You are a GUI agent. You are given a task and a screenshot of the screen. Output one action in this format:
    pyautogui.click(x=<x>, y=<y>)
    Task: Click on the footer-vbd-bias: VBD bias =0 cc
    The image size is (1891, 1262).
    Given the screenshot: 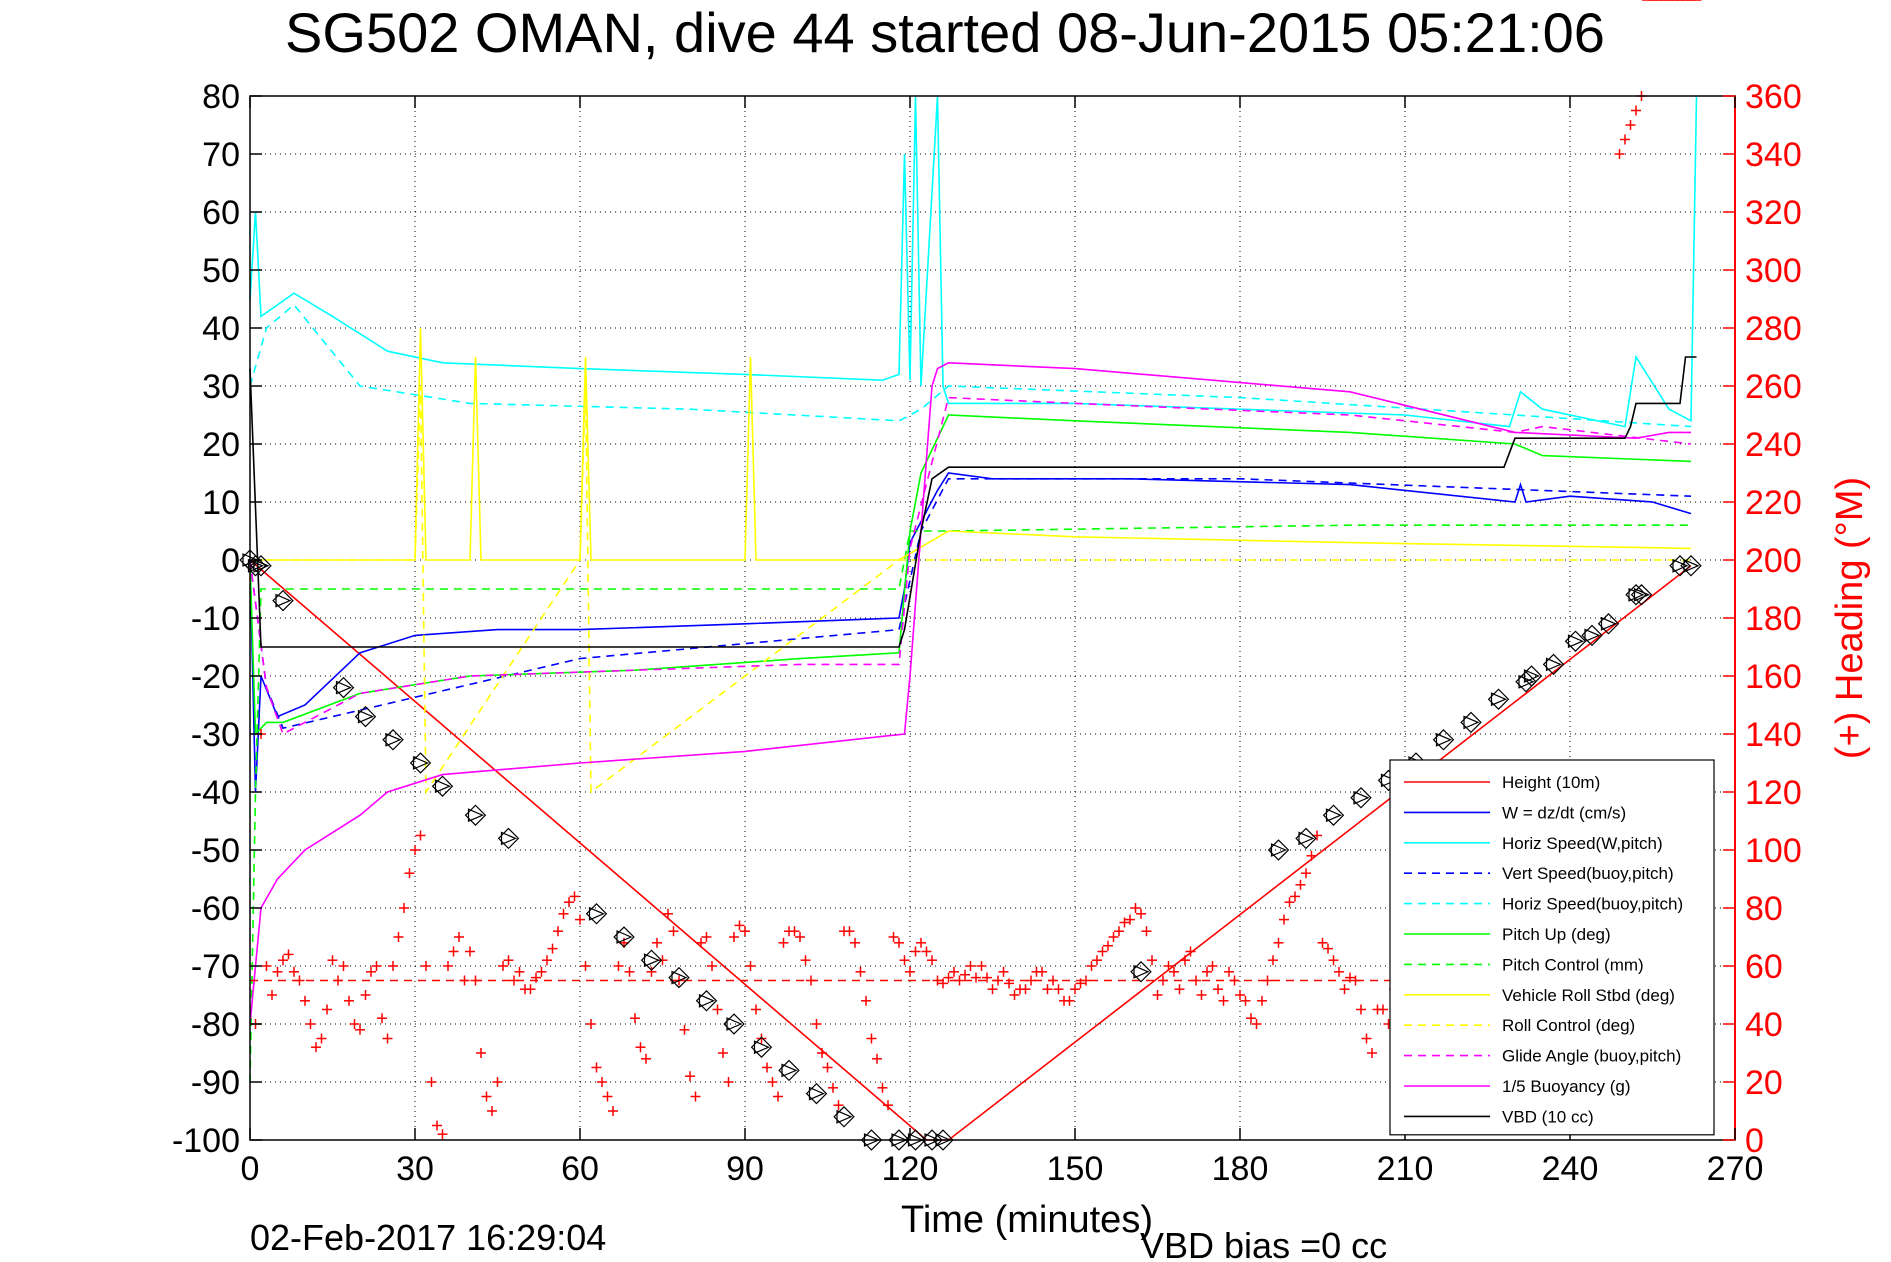 What is the action you would take?
    pyautogui.click(x=1263, y=1243)
    